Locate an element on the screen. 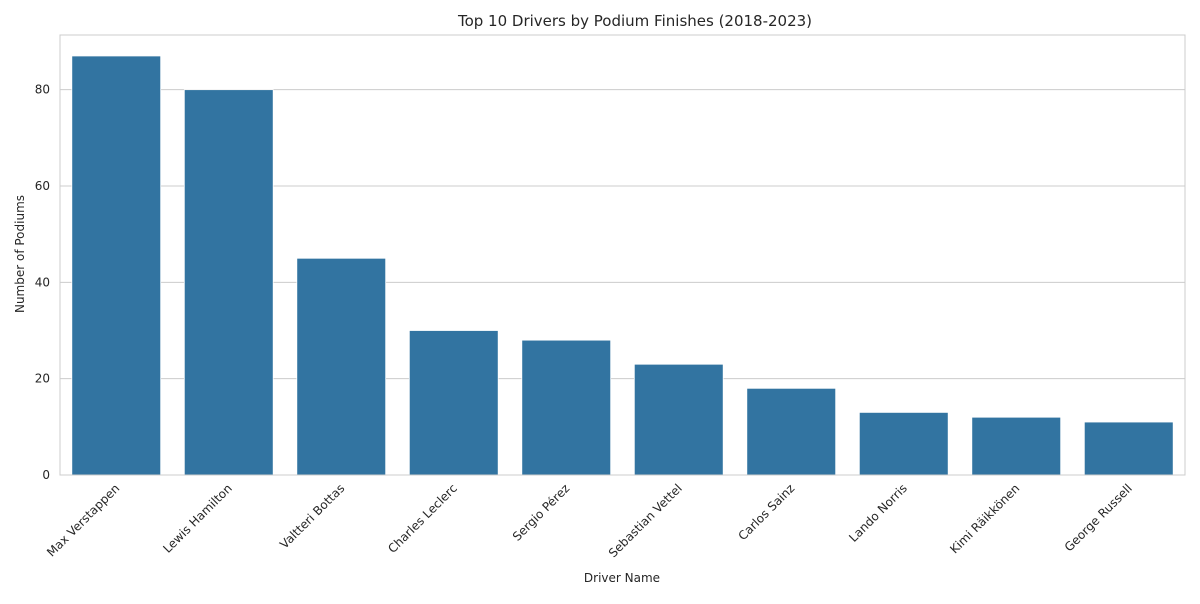 The width and height of the screenshot is (1200, 604). x-tick-label: Lando Norris is located at coordinates (878, 513).